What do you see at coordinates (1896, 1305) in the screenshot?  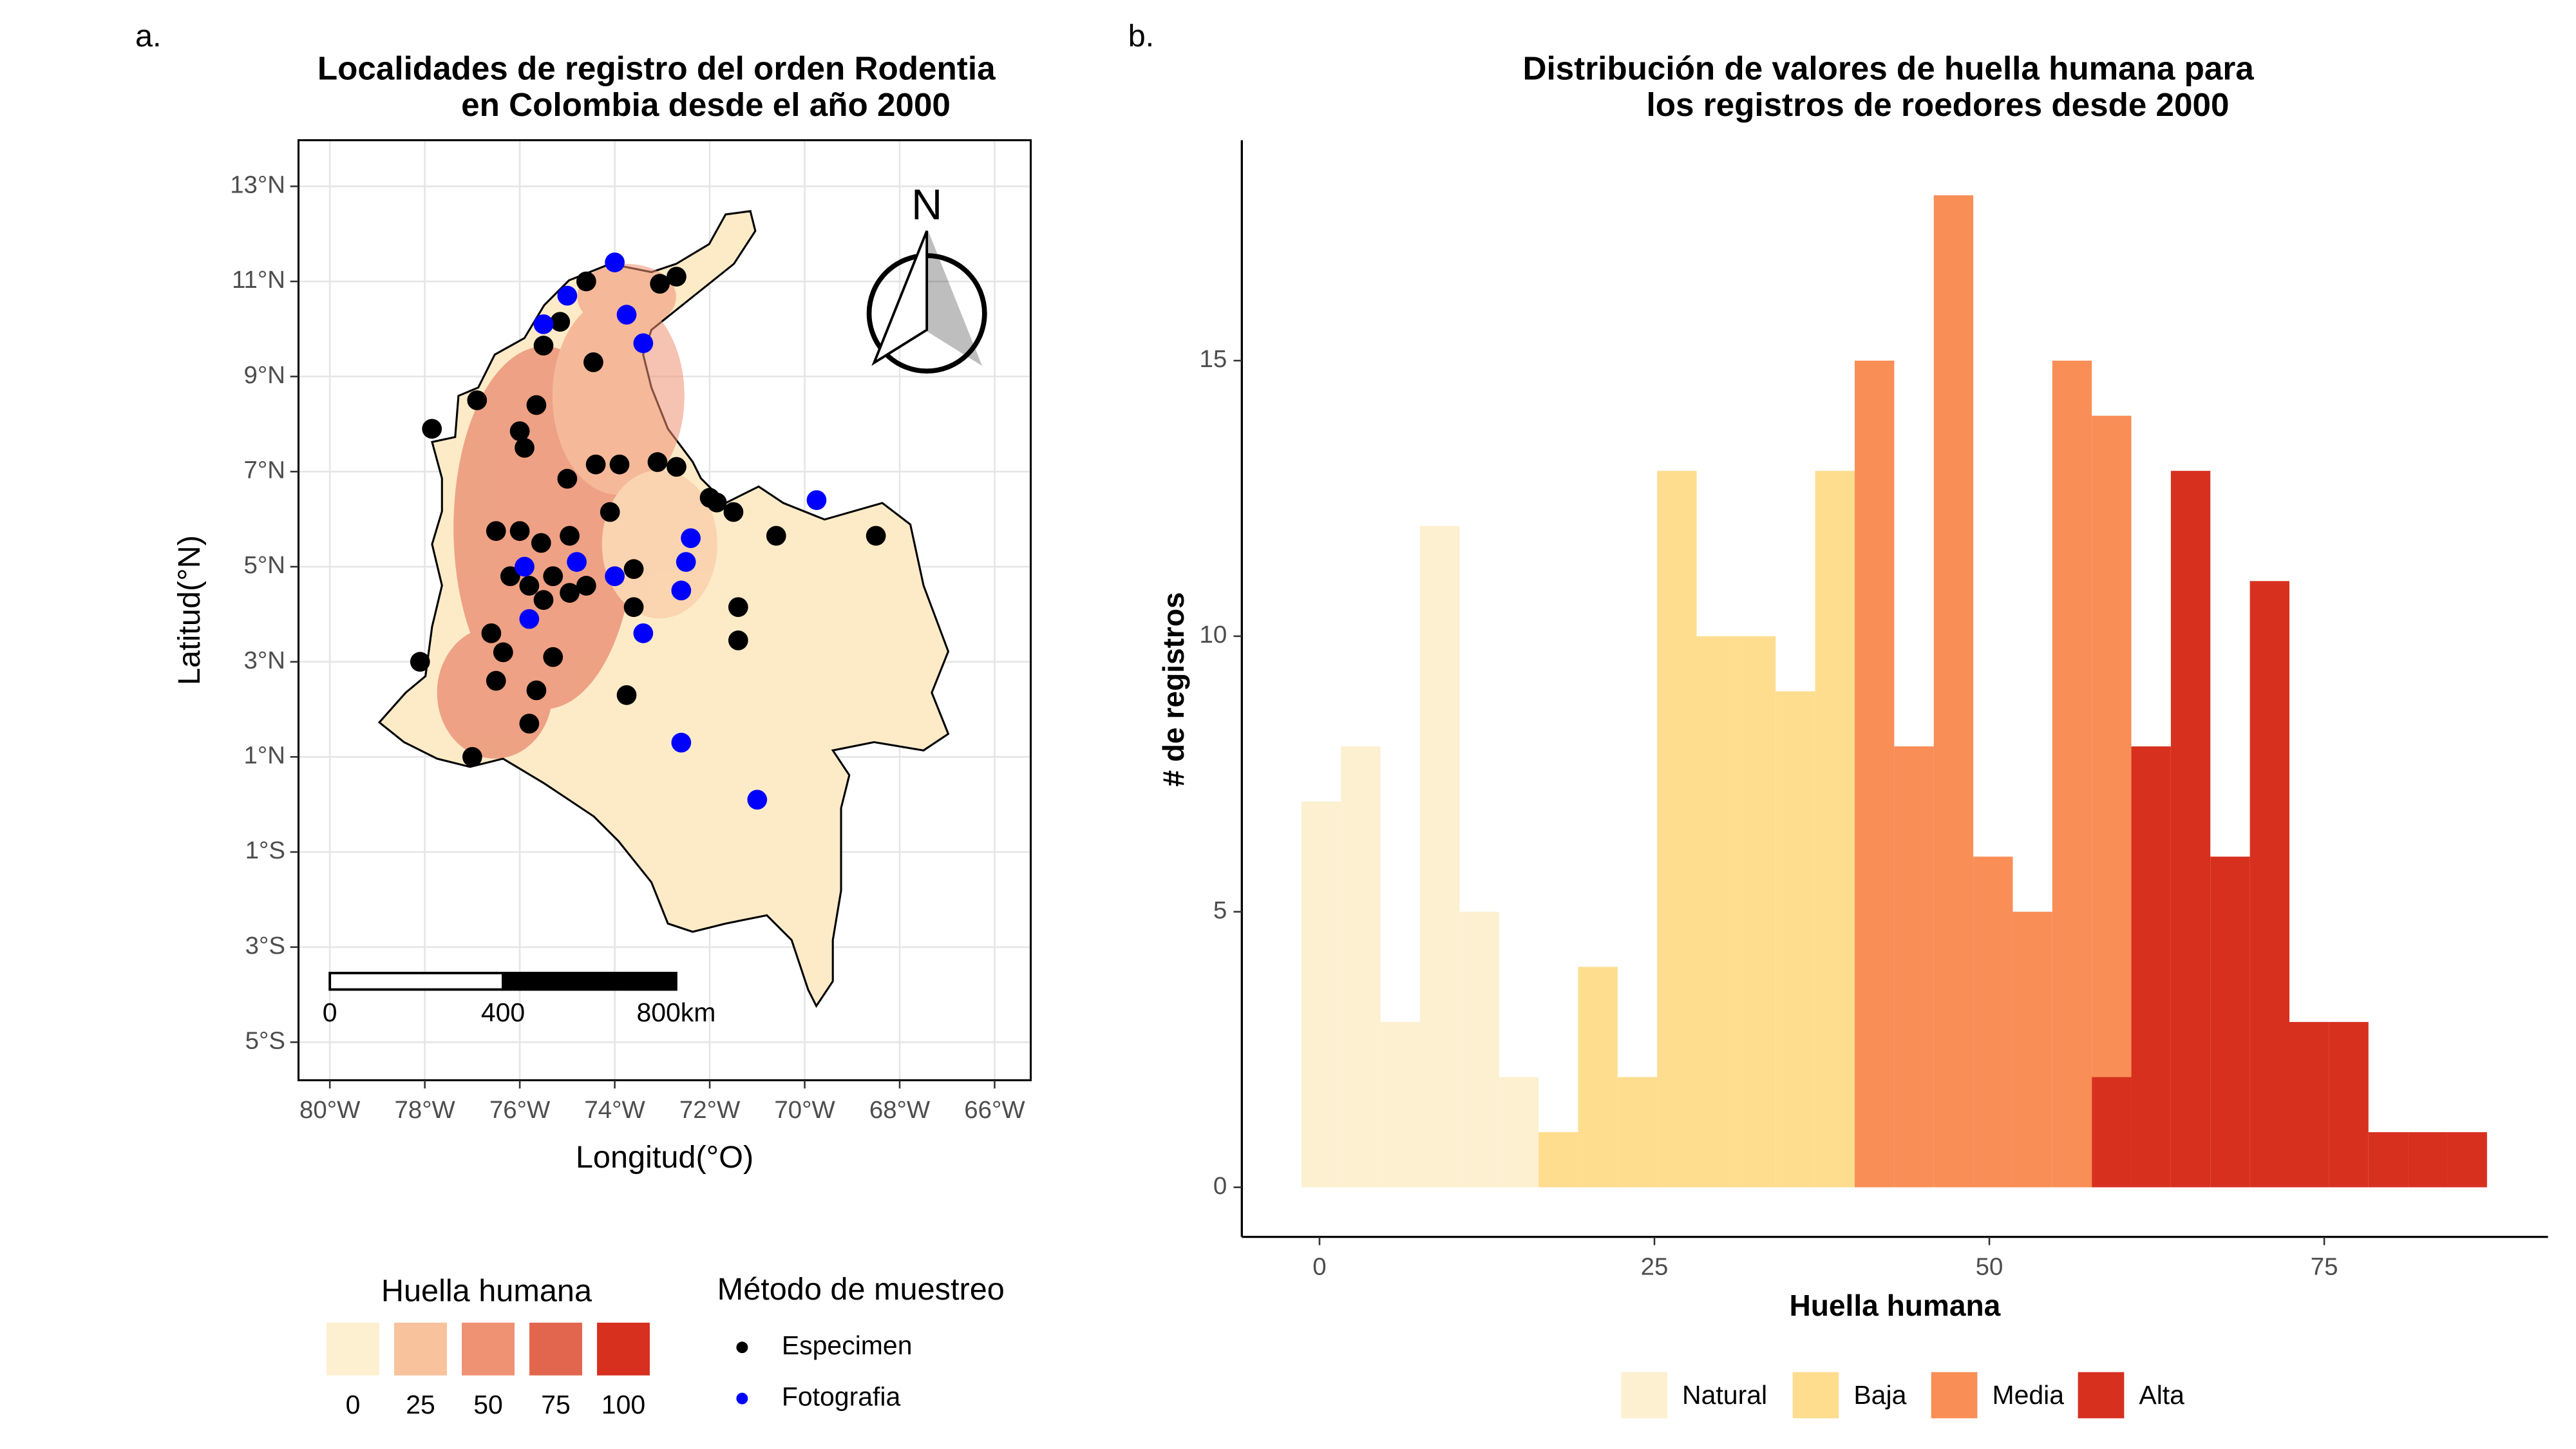 I see `x-axis-label: Huella humana` at bounding box center [1896, 1305].